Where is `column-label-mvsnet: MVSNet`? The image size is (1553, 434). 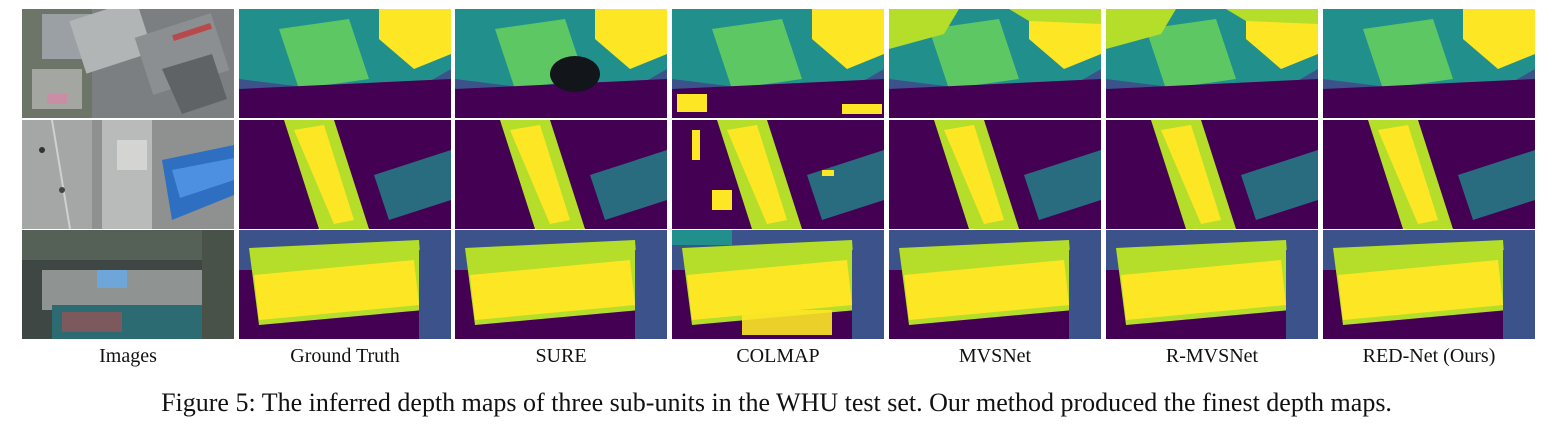
column-label-mvsnet: MVSNet is located at coordinates (995, 356).